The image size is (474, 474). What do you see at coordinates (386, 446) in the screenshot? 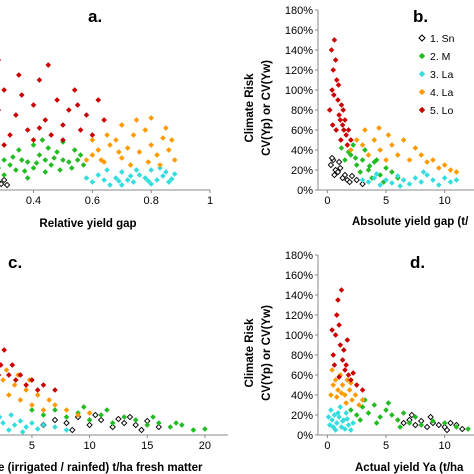
I see `x-tick-label: 5` at bounding box center [386, 446].